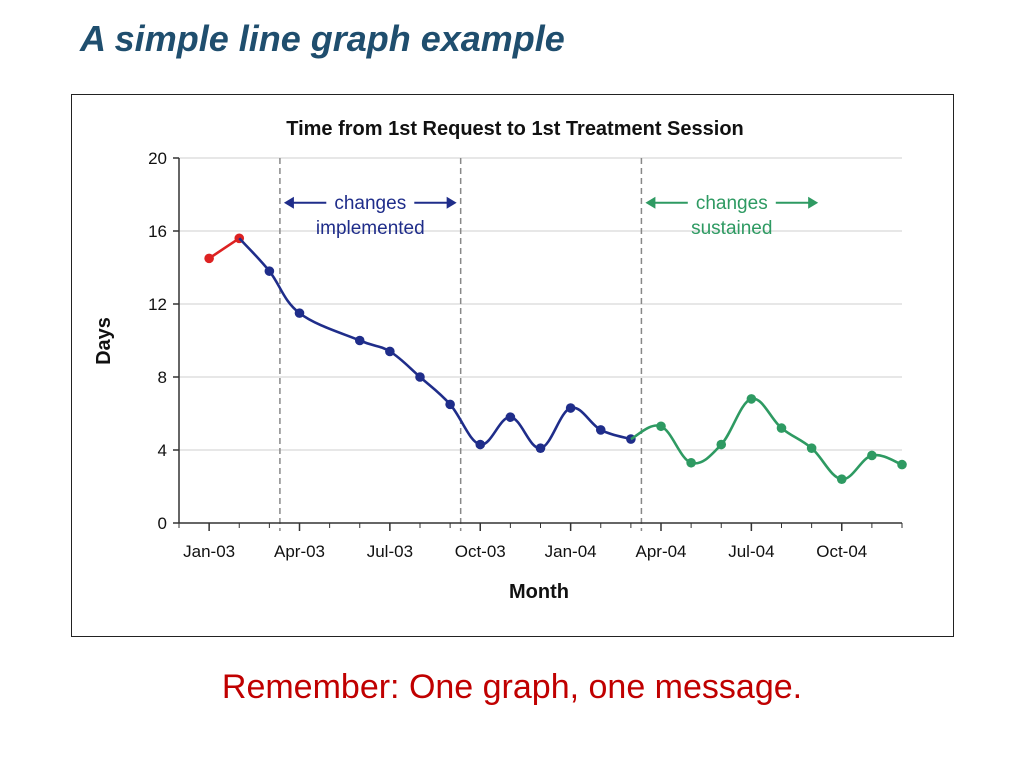 The width and height of the screenshot is (1024, 768). I want to click on x-tick-label: Jan-03, so click(209, 551).